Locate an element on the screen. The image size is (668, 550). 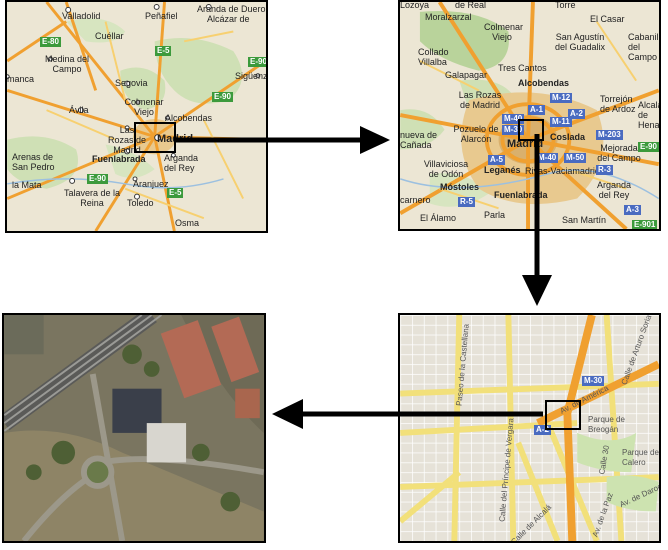
place-label: Coslada is located at coordinates (568, 137).